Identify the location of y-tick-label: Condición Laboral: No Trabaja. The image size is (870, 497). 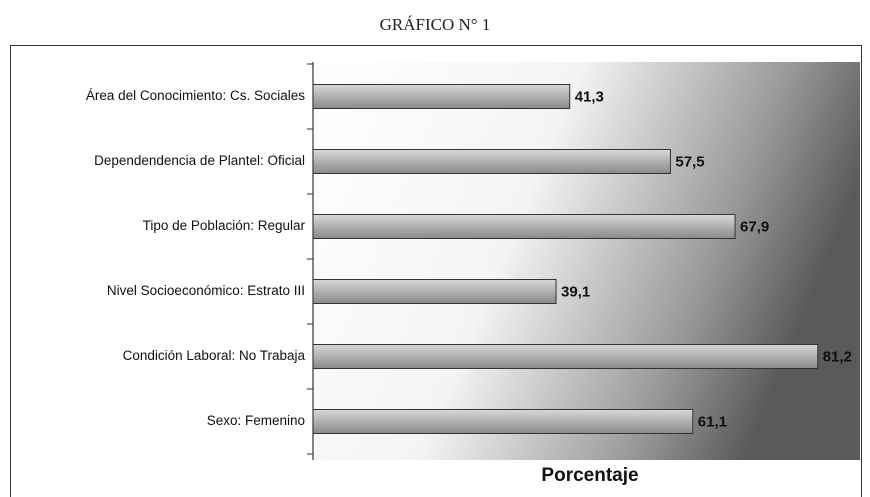
(214, 355).